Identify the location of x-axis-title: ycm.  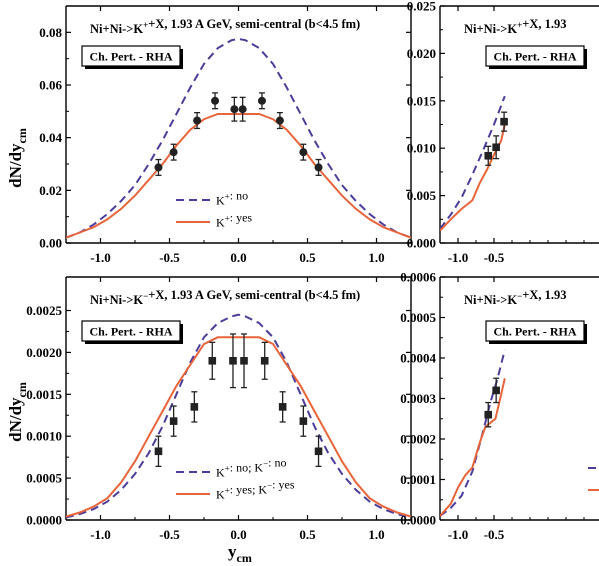
(240, 553).